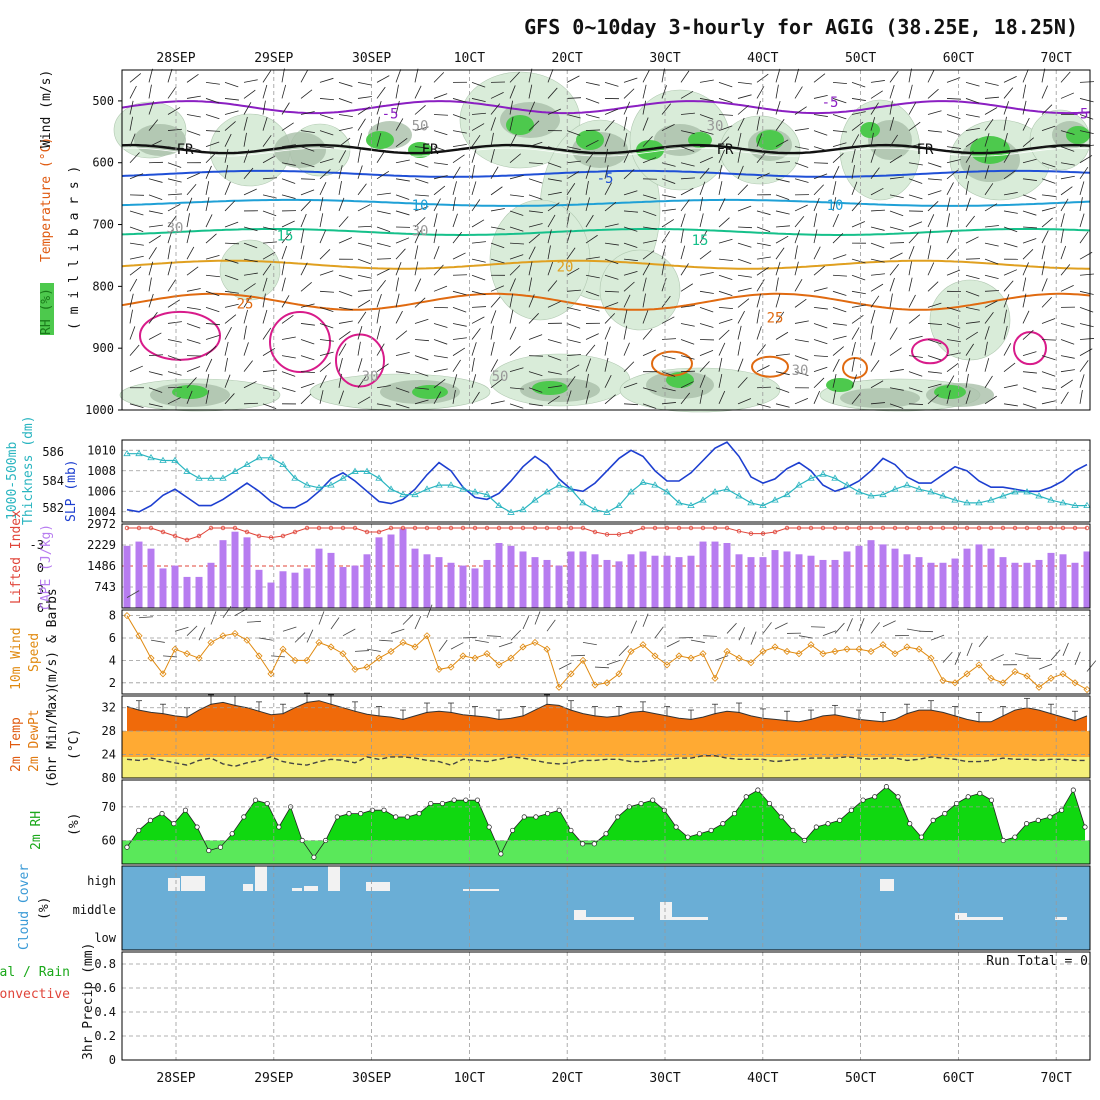  What do you see at coordinates (606, 822) in the screenshot?
I see `rh2m-frame` at bounding box center [606, 822].